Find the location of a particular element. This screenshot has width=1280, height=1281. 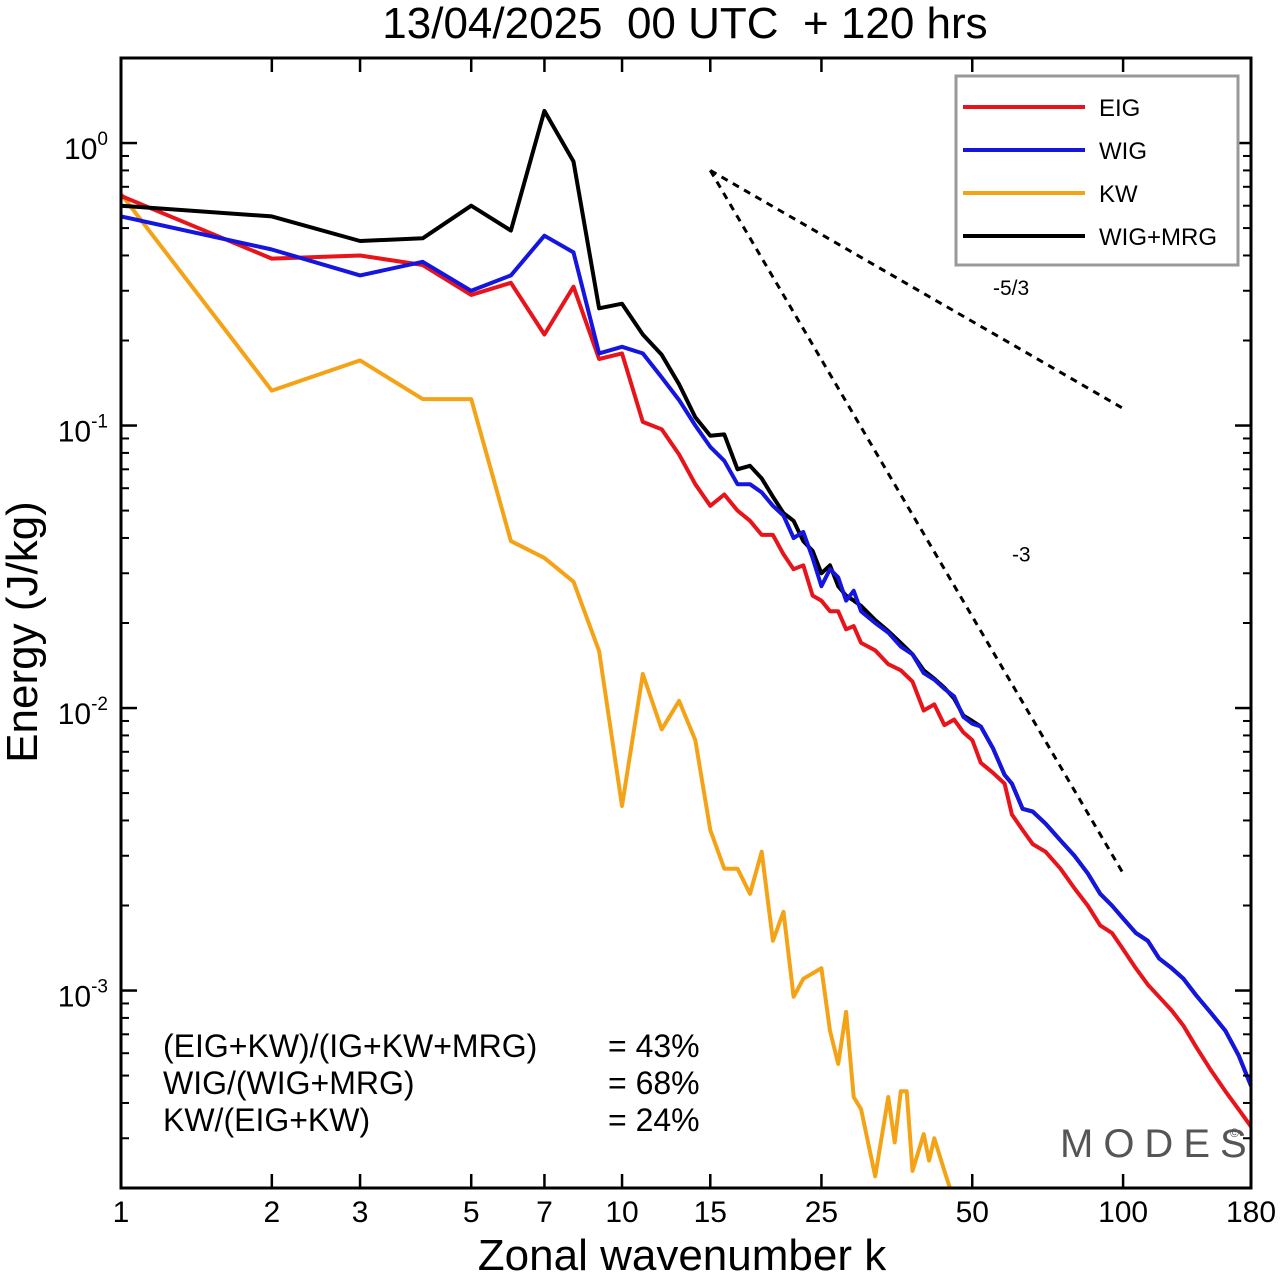

x-tick-label: 50 is located at coordinates (972, 1212).